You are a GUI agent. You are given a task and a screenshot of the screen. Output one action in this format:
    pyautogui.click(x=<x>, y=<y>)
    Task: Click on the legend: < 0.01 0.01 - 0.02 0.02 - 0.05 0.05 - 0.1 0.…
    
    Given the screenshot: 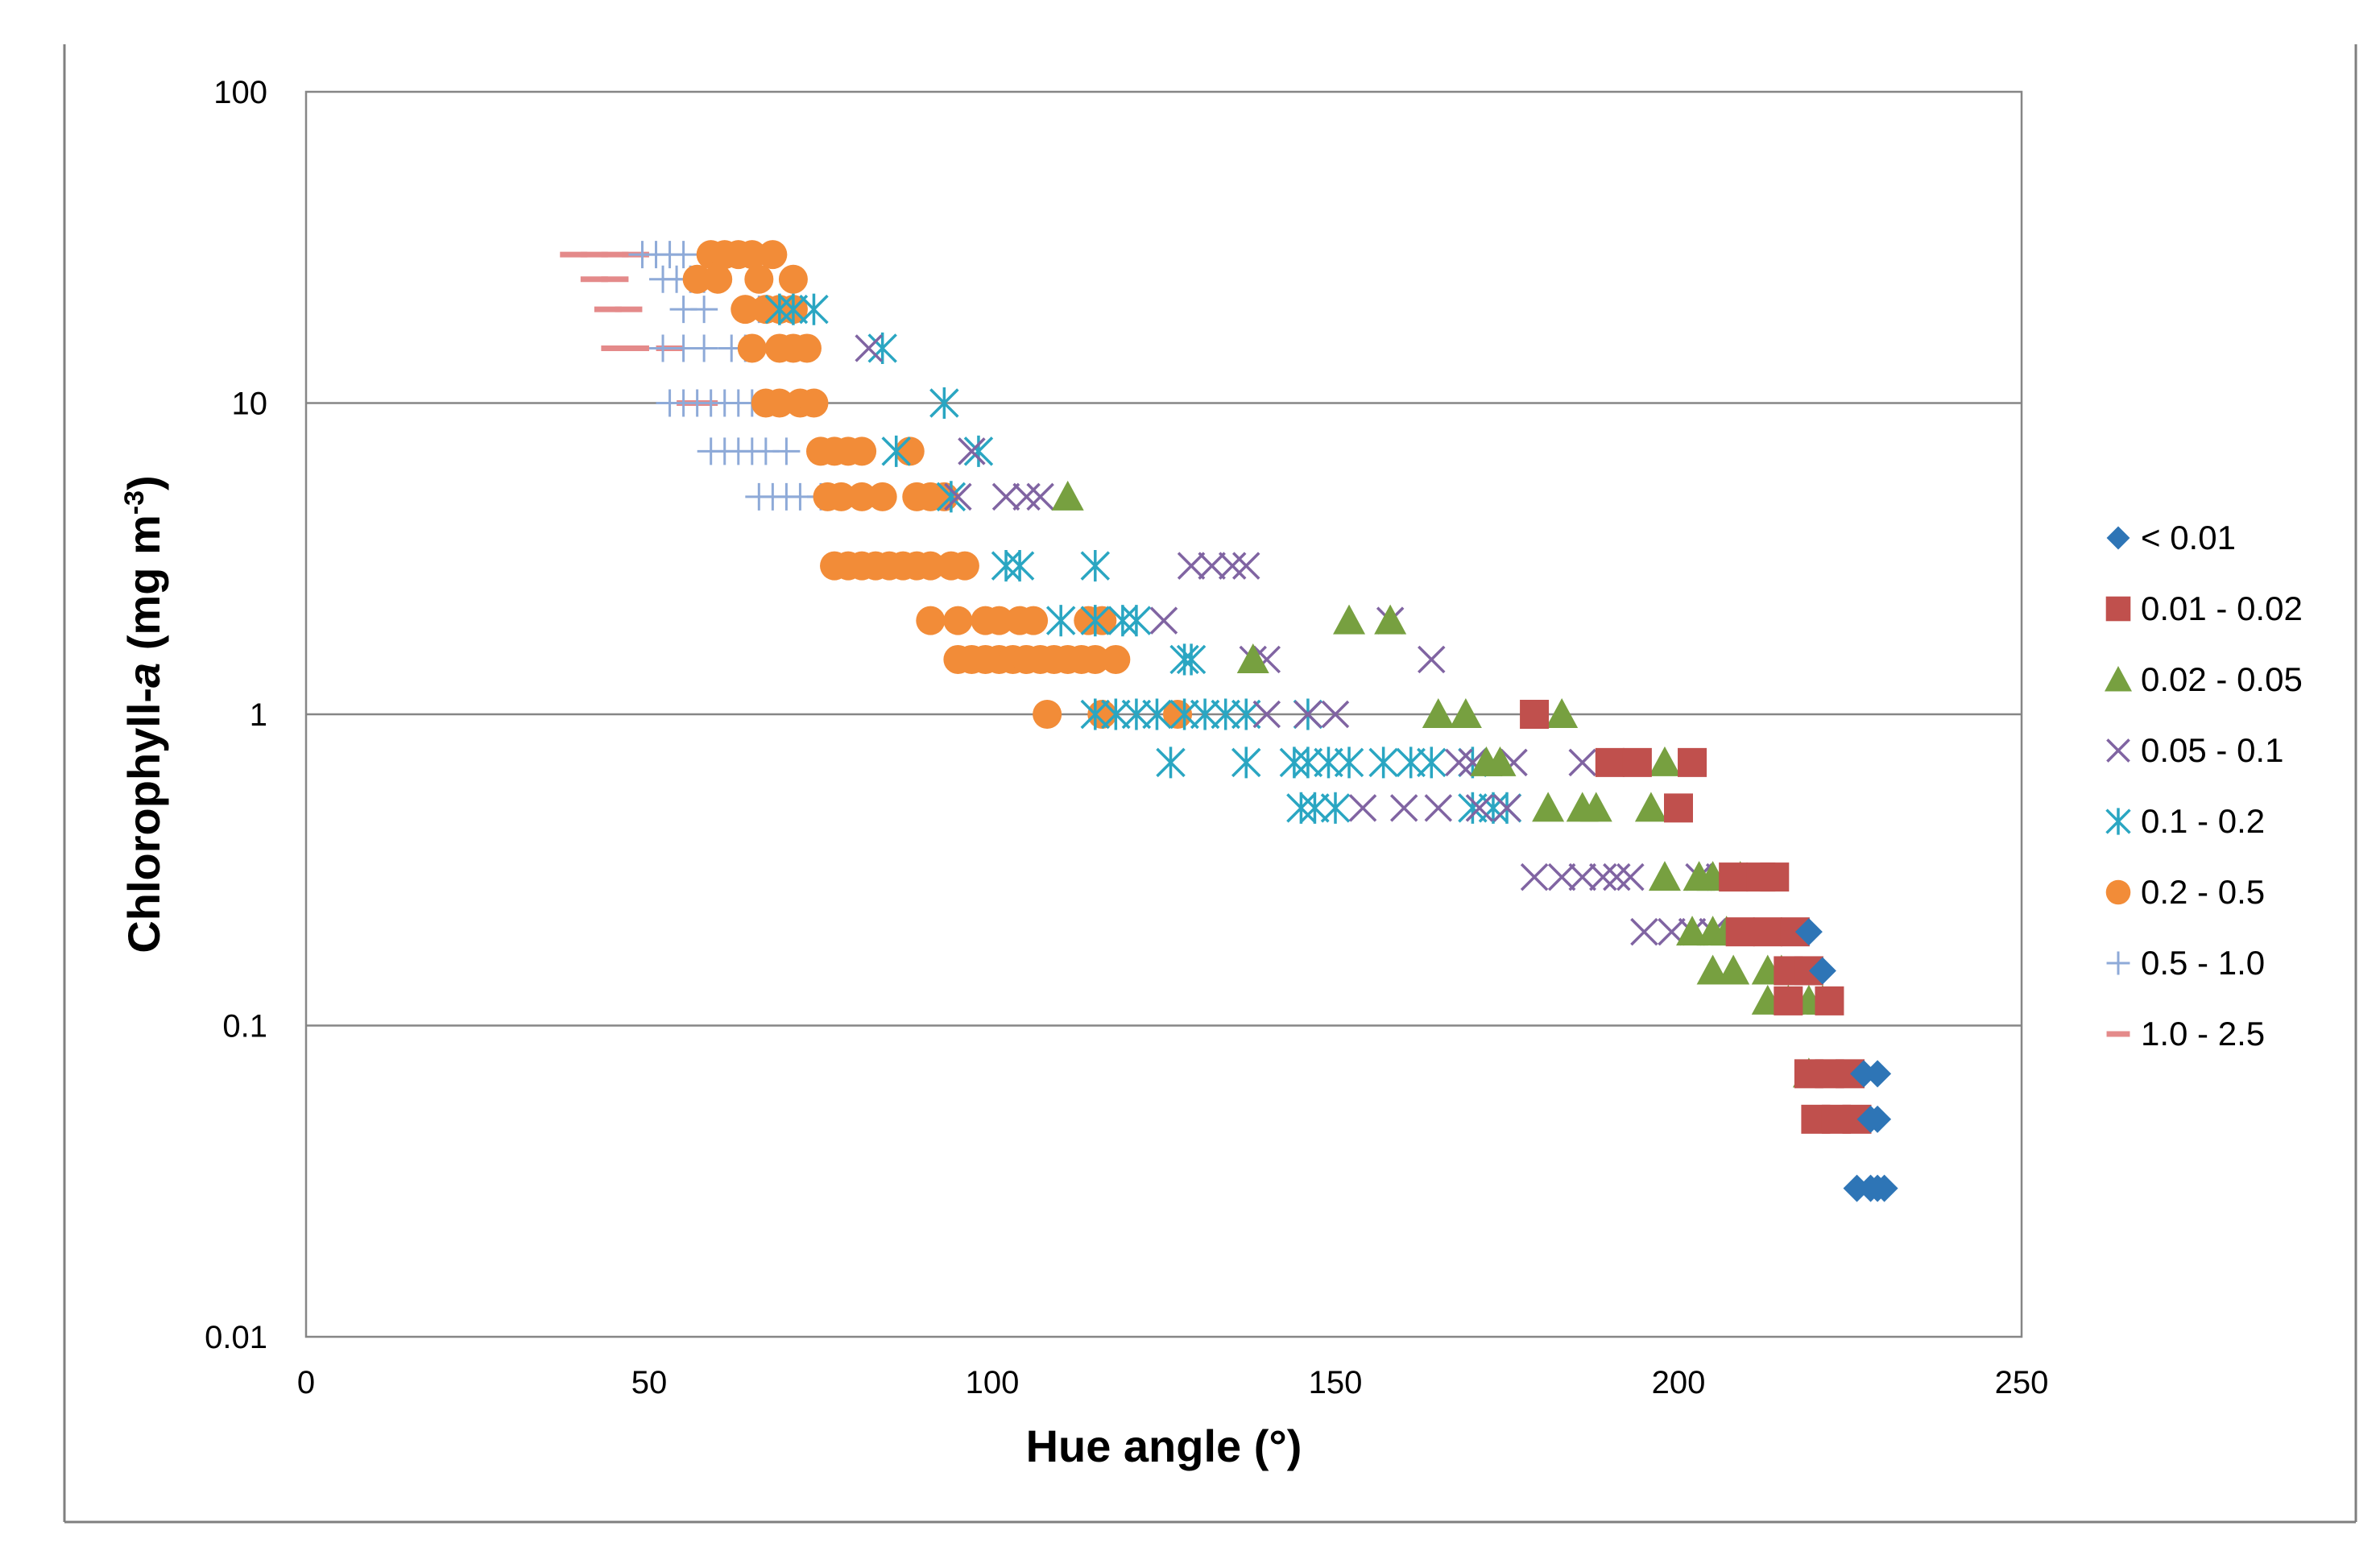 What is the action you would take?
    pyautogui.click(x=2204, y=786)
    